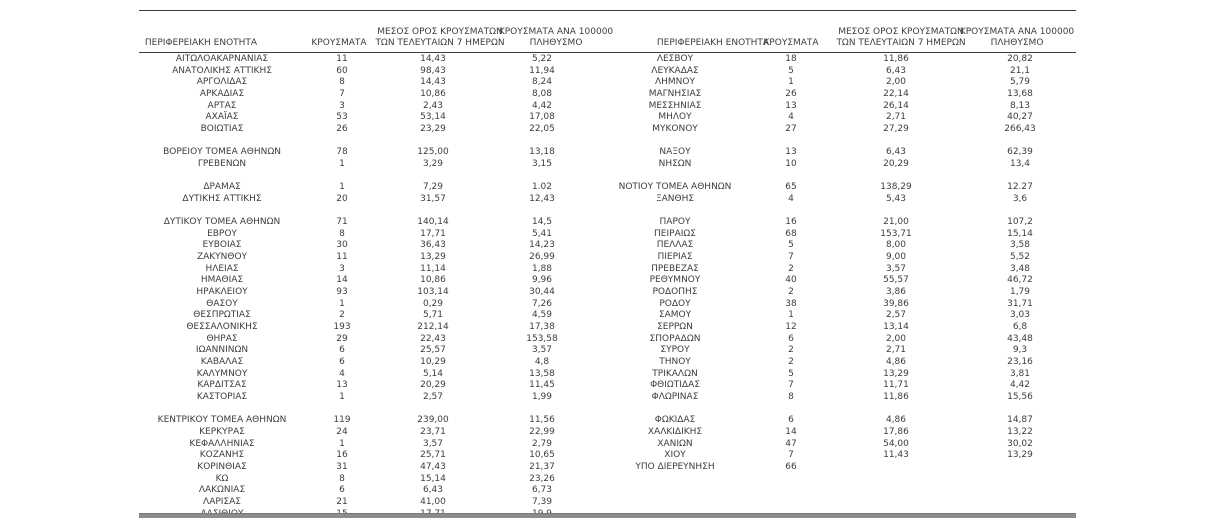  What do you see at coordinates (1020, 303) in the screenshot?
I see `per100k-cell: 31,71` at bounding box center [1020, 303].